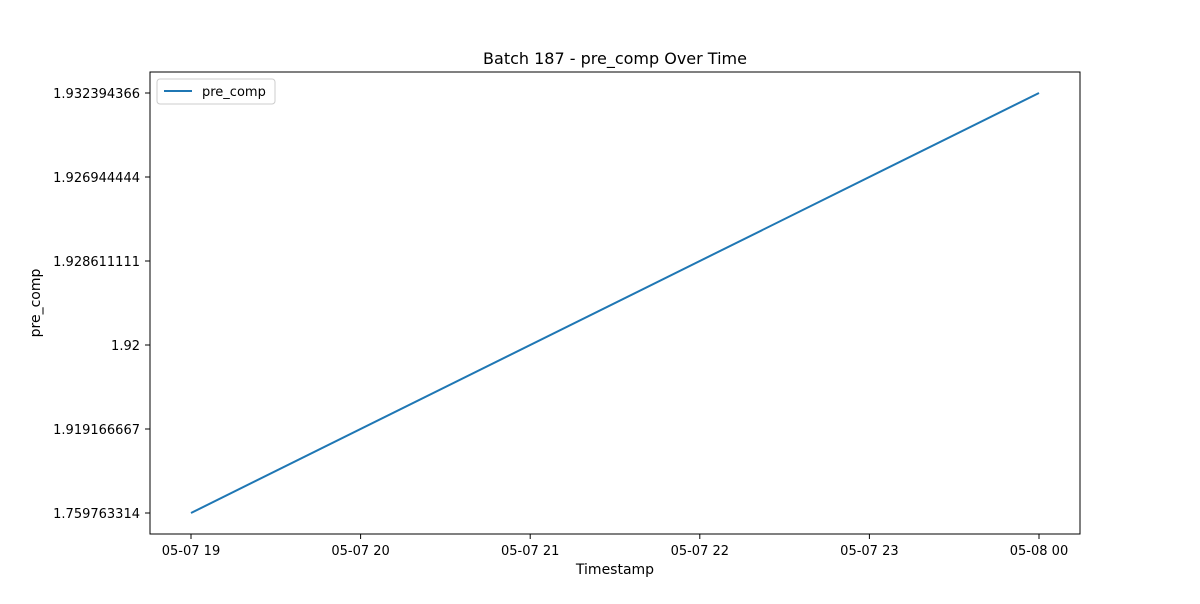 The image size is (1200, 604). What do you see at coordinates (96, 514) in the screenshot?
I see `y-tick-label: 1.759763314` at bounding box center [96, 514].